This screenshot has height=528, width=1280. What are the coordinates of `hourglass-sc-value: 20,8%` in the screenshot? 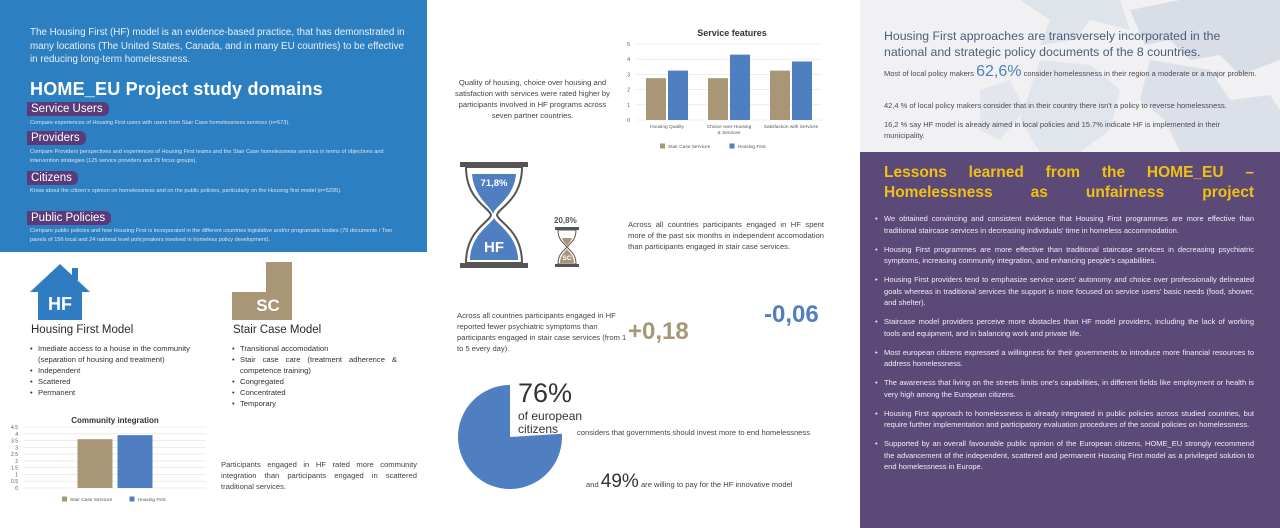 It's located at (565, 220).